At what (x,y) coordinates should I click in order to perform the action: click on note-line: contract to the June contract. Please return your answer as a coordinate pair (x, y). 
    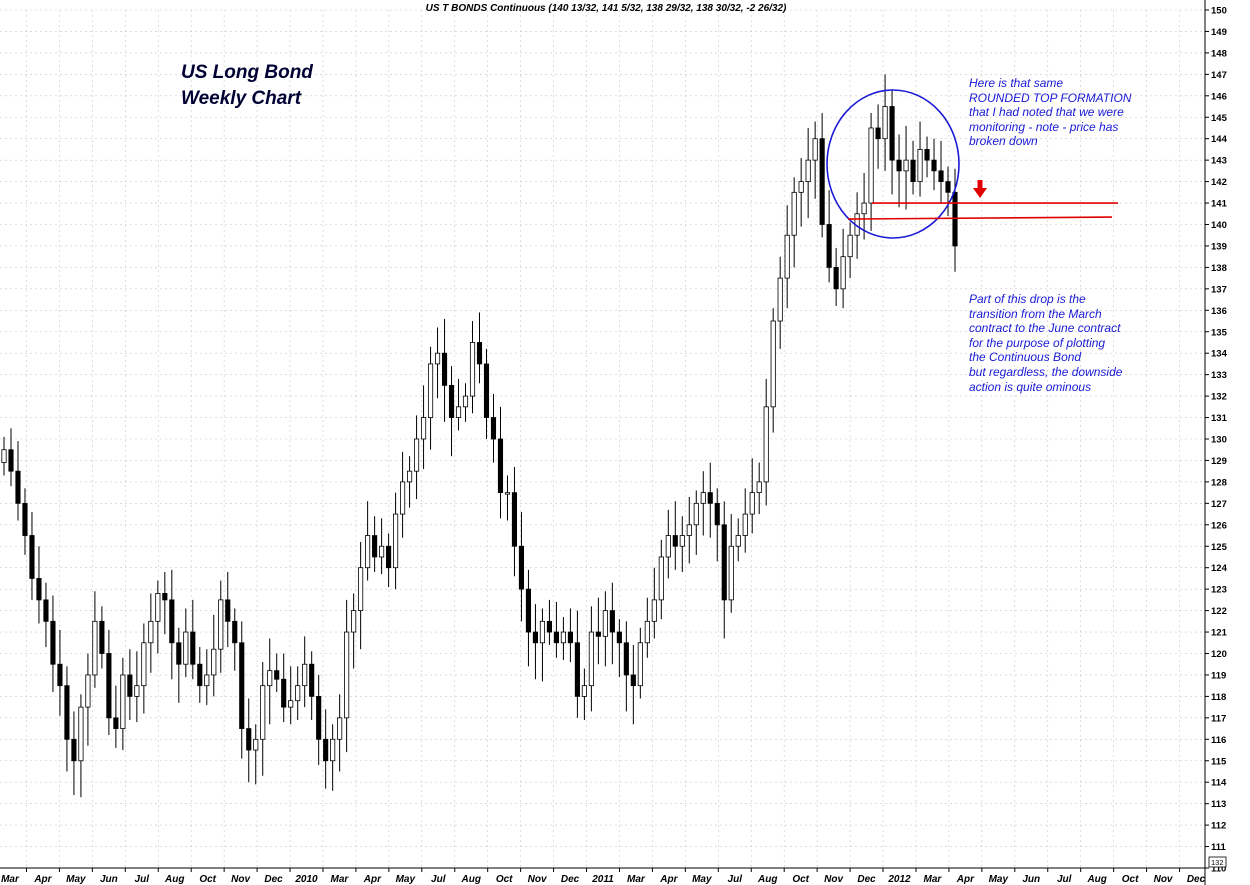
    Looking at the image, I should click on (1045, 328).